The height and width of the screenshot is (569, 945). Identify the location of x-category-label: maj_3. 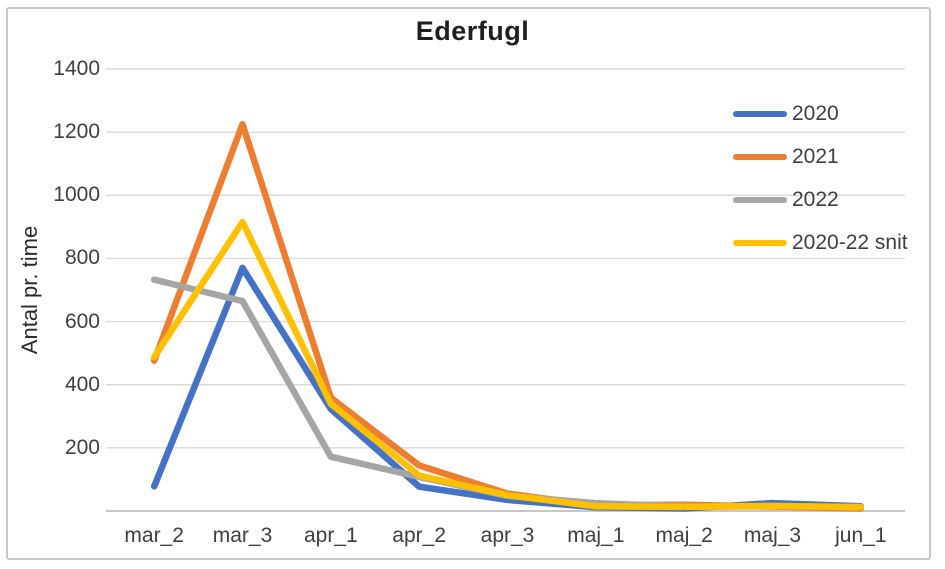
(772, 535).